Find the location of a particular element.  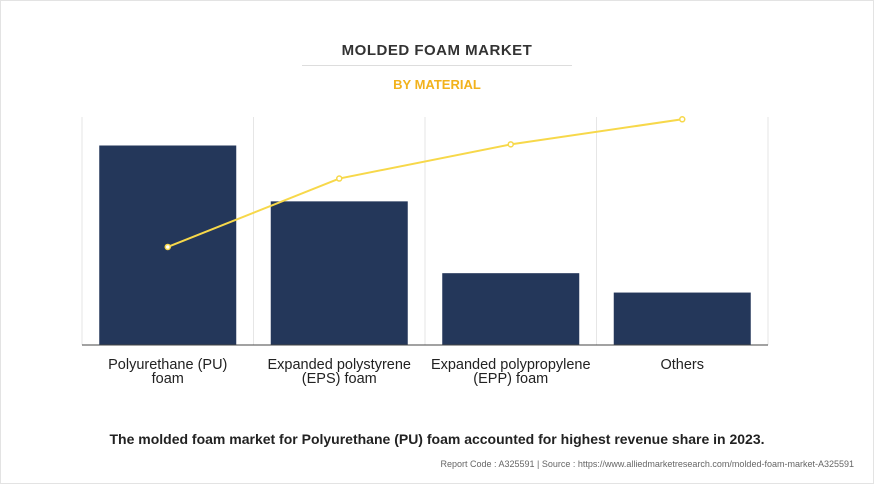

chart-subtitle: BY MATERIAL is located at coordinates (437, 84).